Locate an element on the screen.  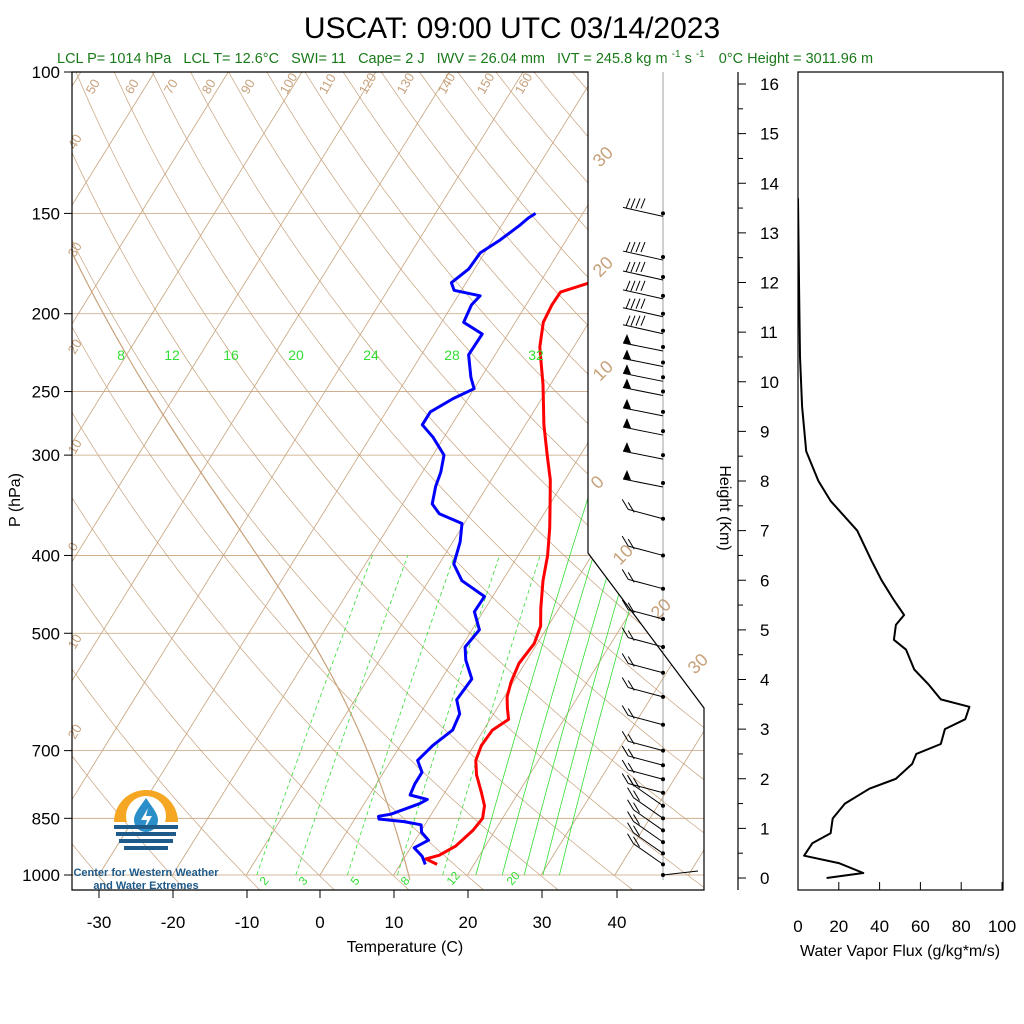
height-tick-label: 1 is located at coordinates (764, 828).